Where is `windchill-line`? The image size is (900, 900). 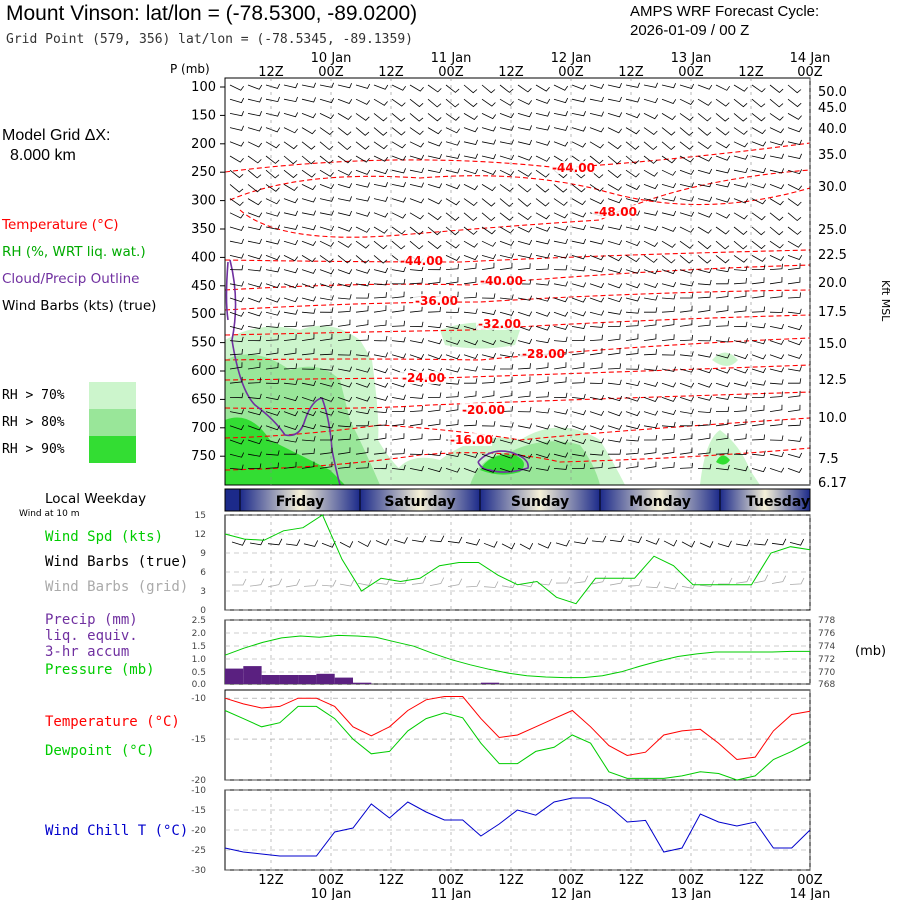
windchill-line is located at coordinates (517, 827).